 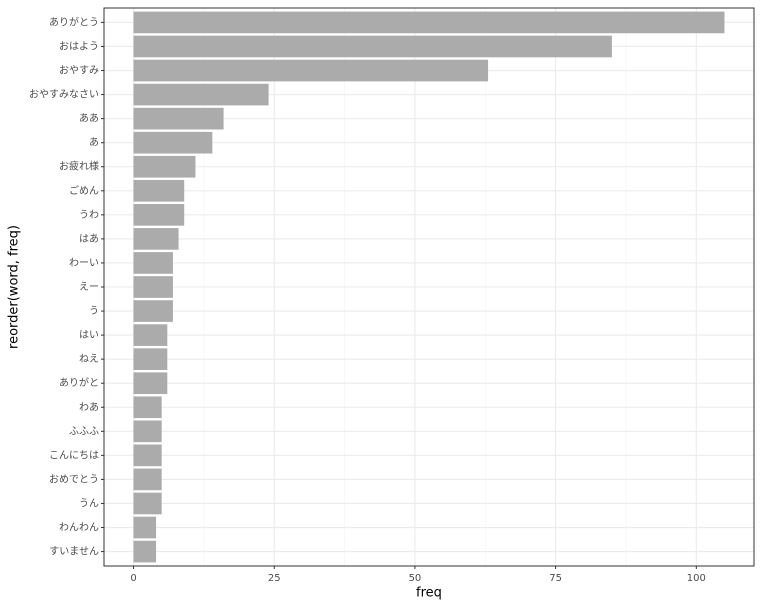 What do you see at coordinates (14, 287) in the screenshot?
I see `y-axis-title: reorder(word, freq)` at bounding box center [14, 287].